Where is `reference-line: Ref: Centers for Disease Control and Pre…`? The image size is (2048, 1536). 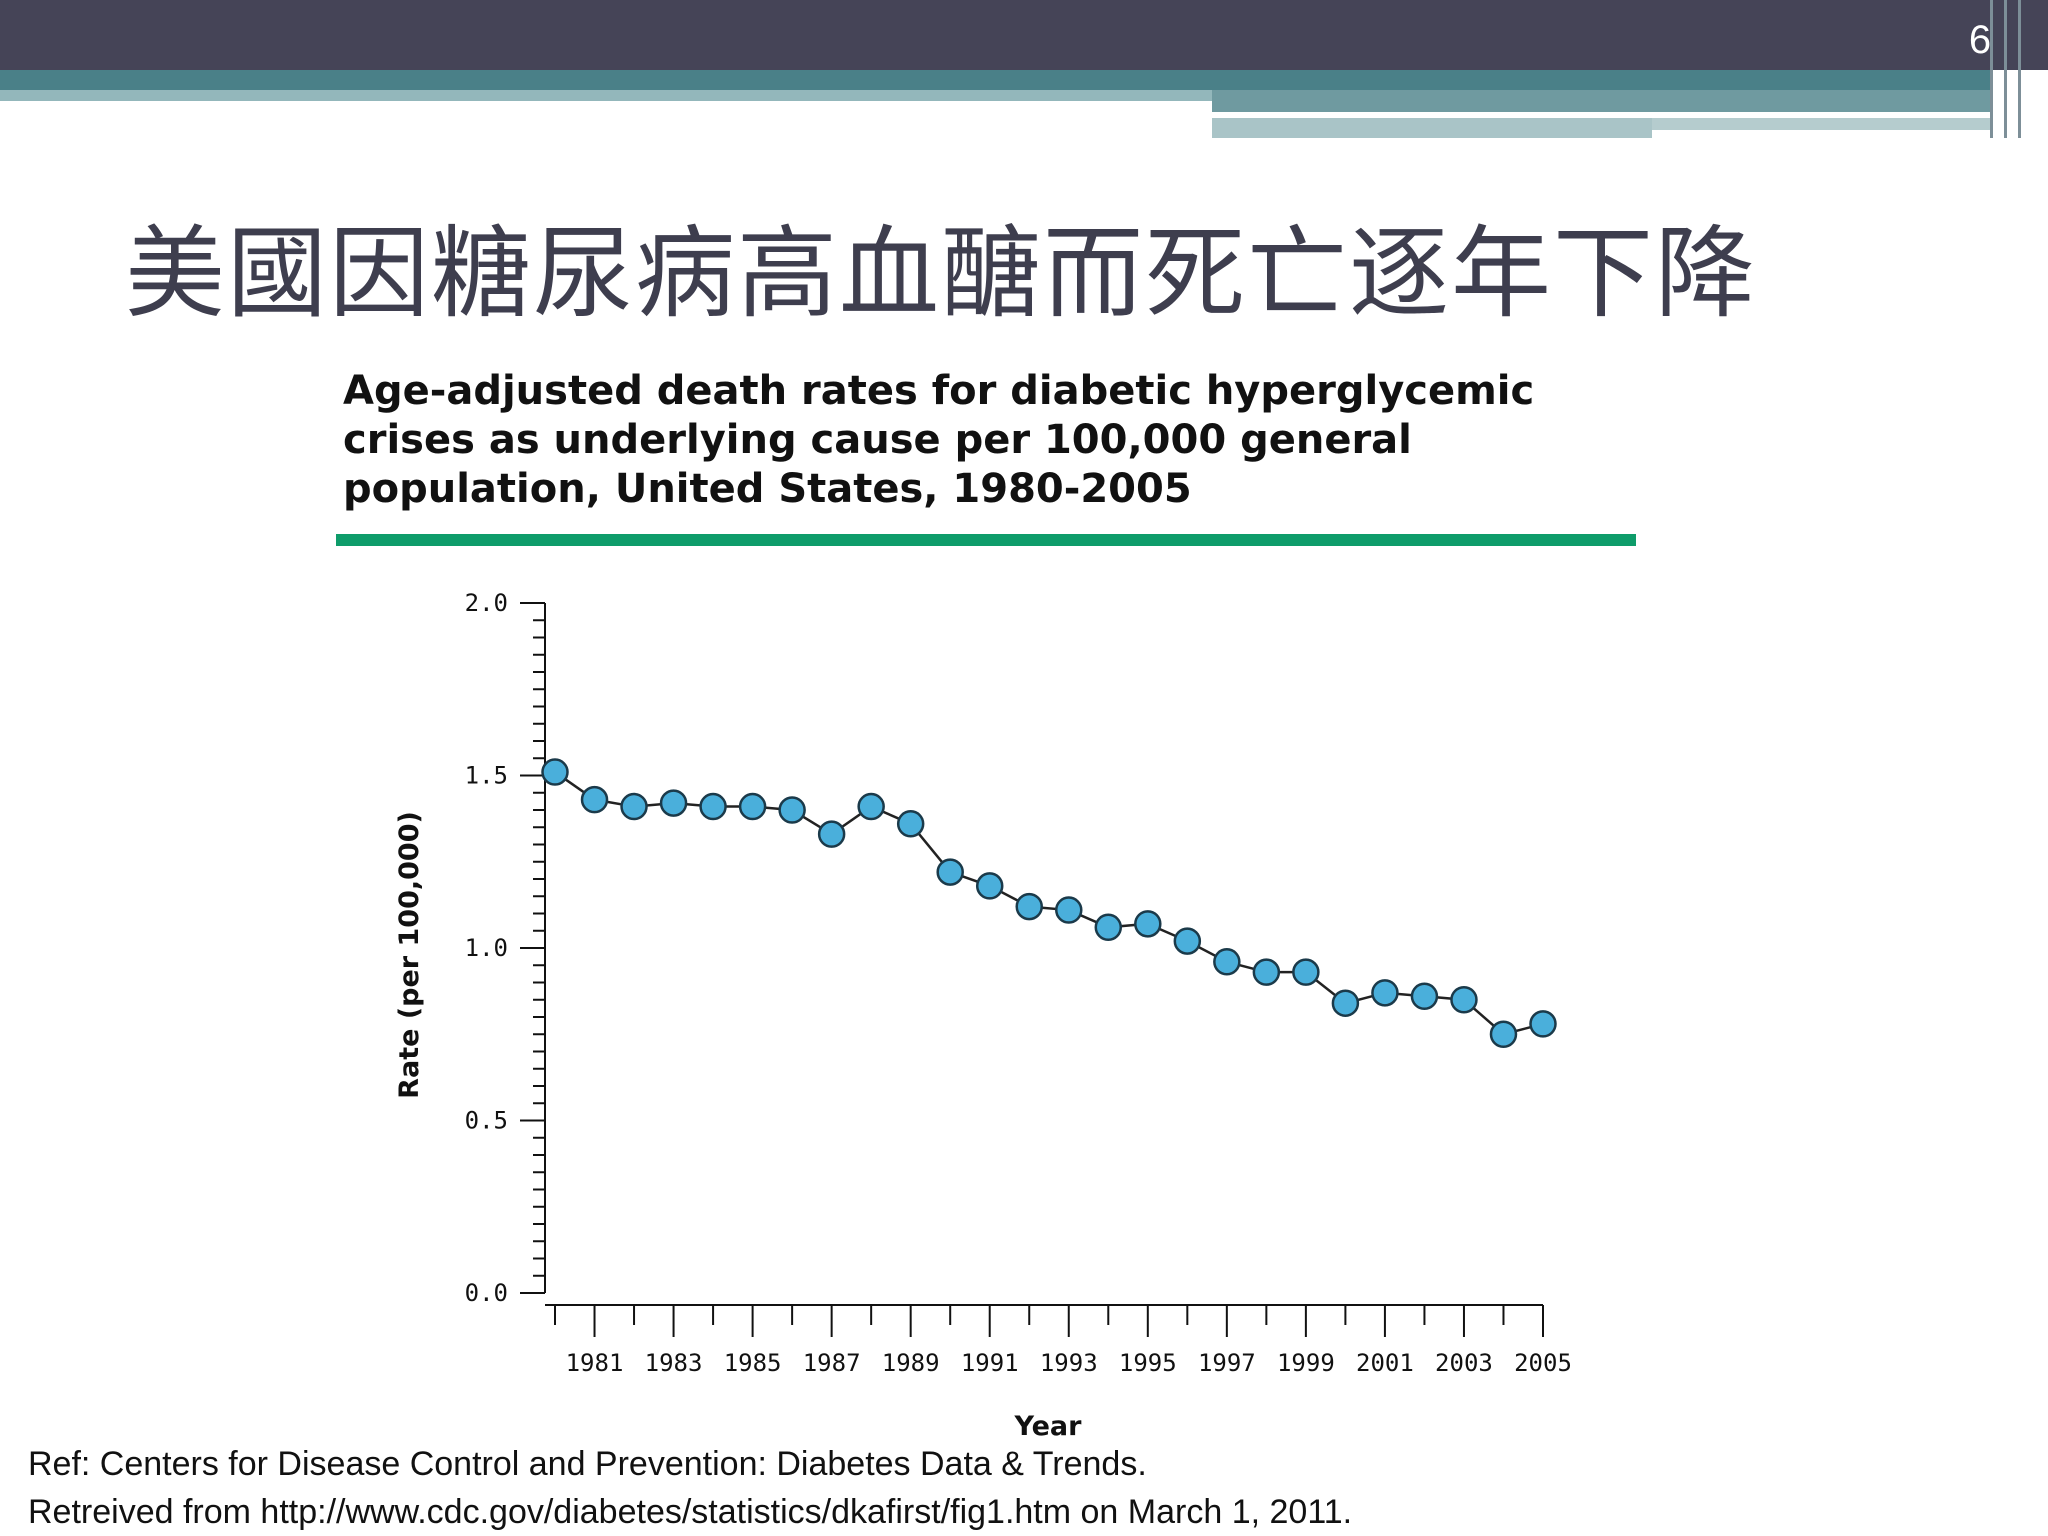
reference-line: Ref: Centers for Disease Control and Pre… is located at coordinates (587, 1464).